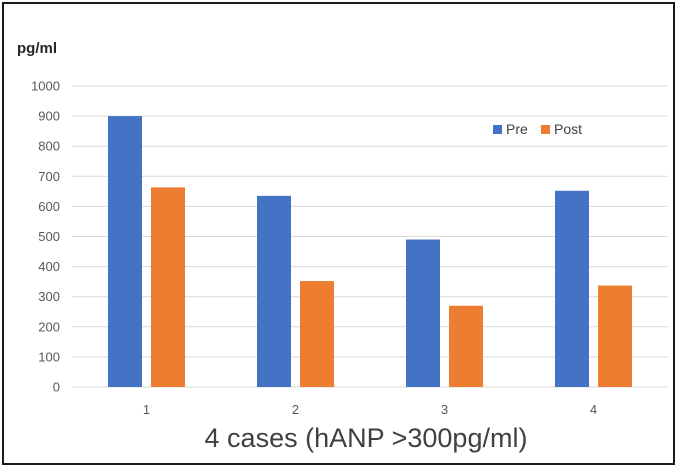  Describe the element at coordinates (366, 438) in the screenshot. I see `x-axis-title: 4 cases (hANP >300pg/ml)` at that location.